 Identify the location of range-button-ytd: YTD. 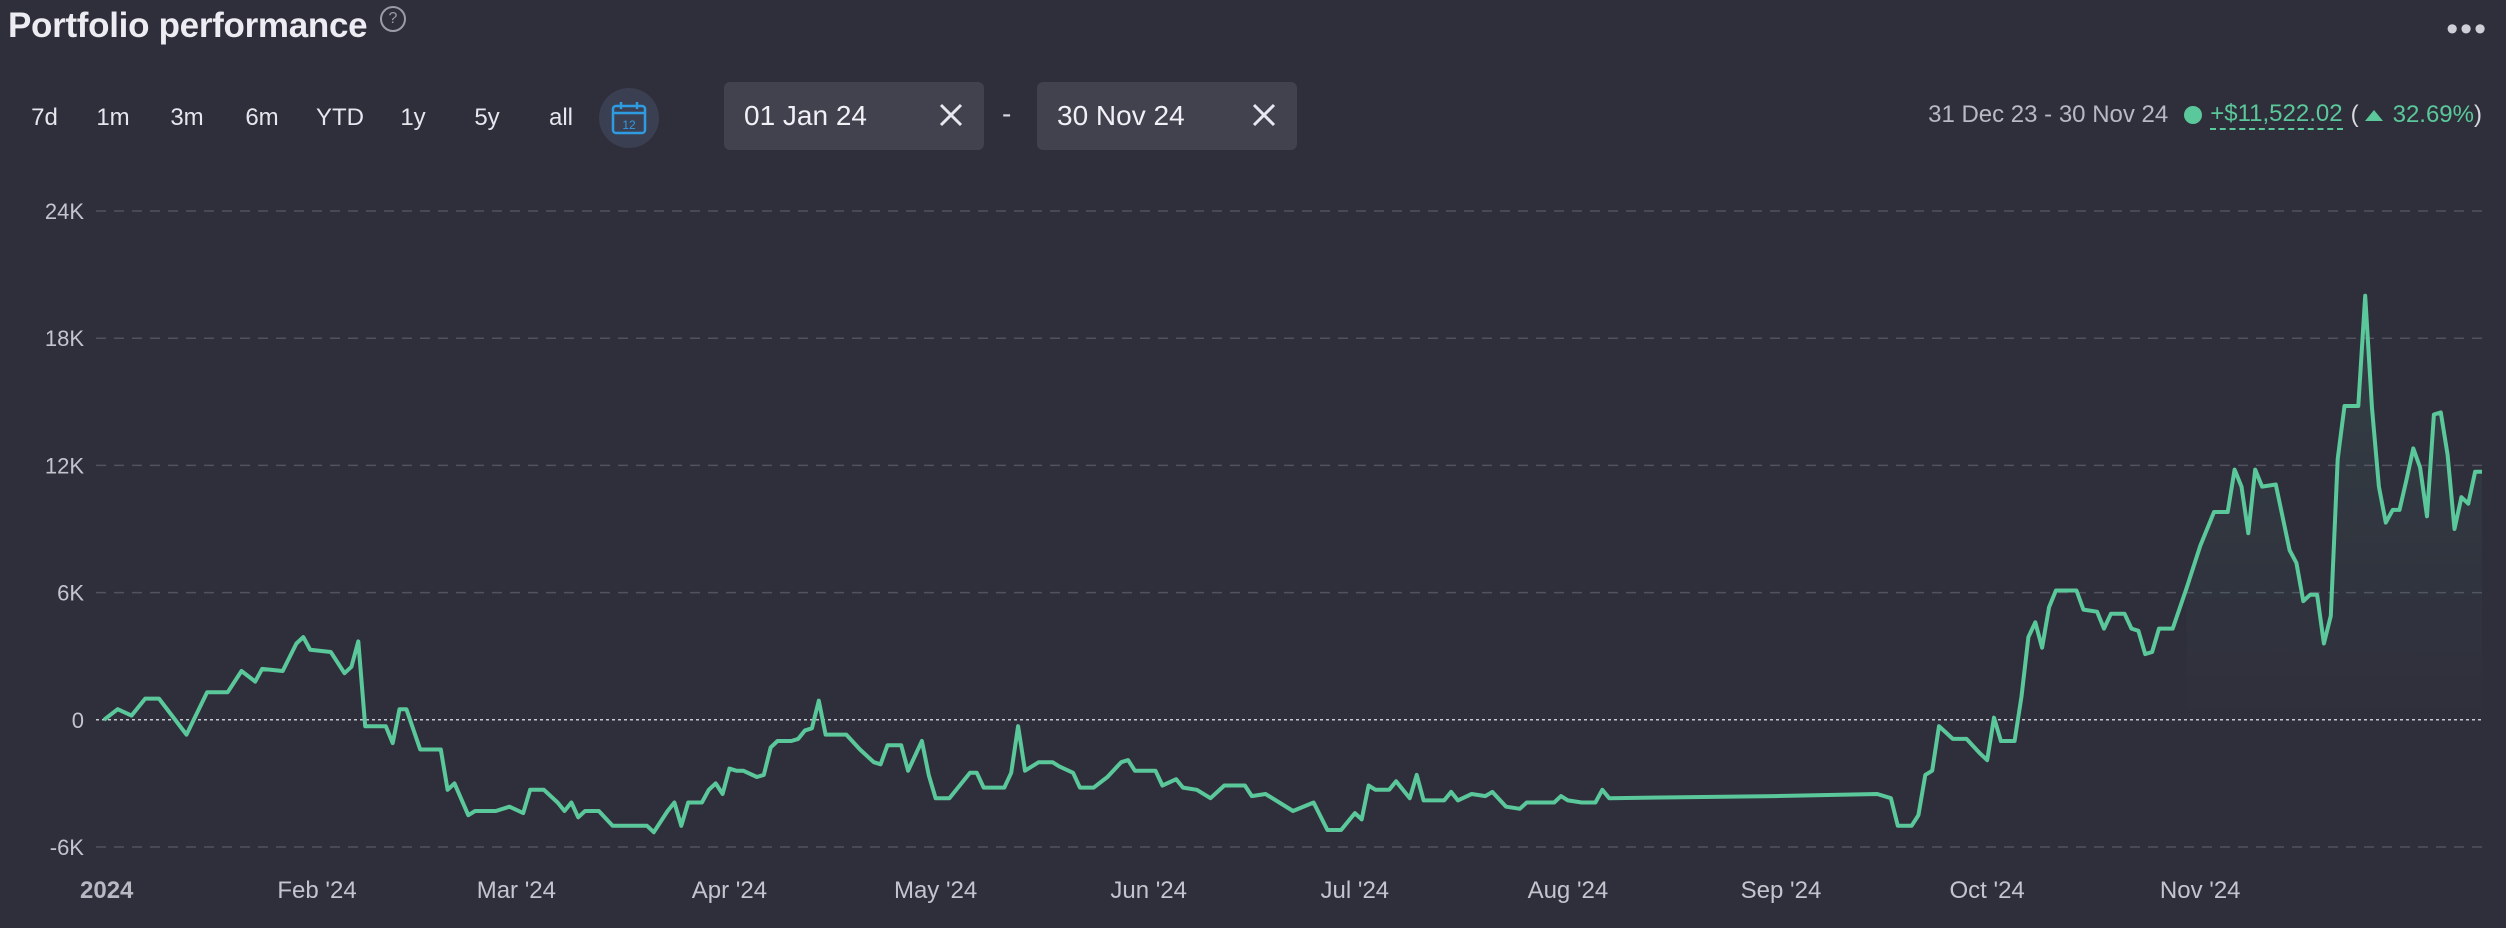
(340, 117).